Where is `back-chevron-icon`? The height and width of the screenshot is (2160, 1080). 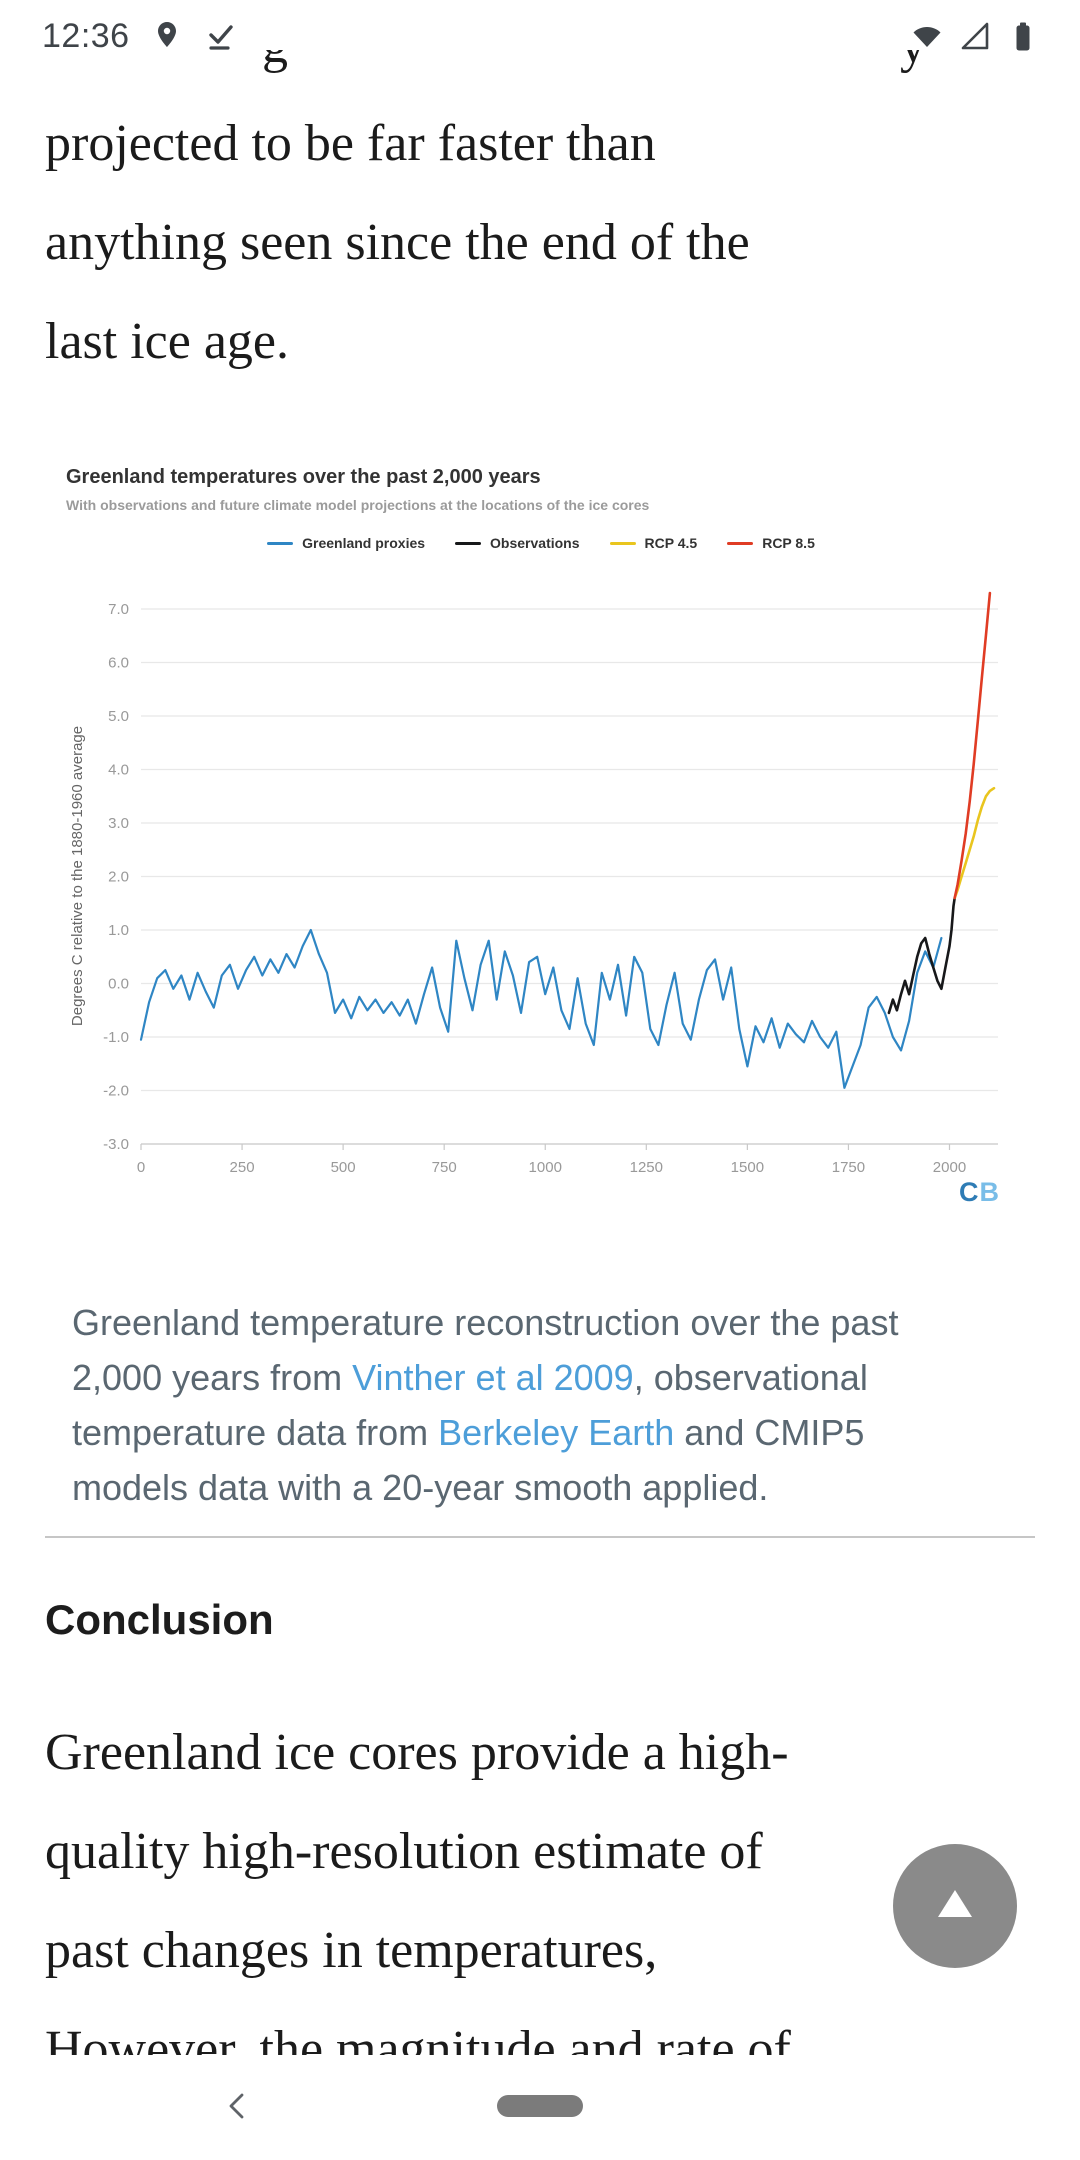
back-chevron-icon is located at coordinates (237, 2106).